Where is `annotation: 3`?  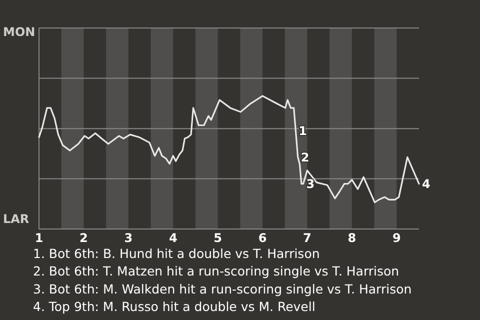
annotation: 3 is located at coordinates (310, 183).